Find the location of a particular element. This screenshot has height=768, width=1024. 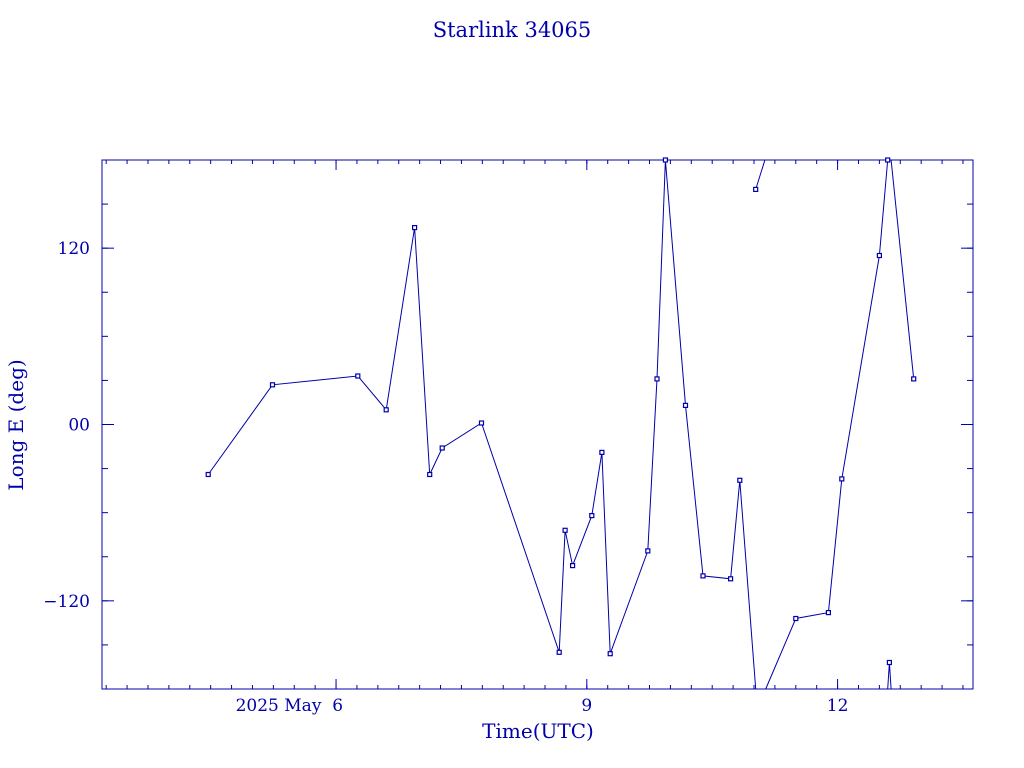

x-tick-label: 9 is located at coordinates (586, 706).